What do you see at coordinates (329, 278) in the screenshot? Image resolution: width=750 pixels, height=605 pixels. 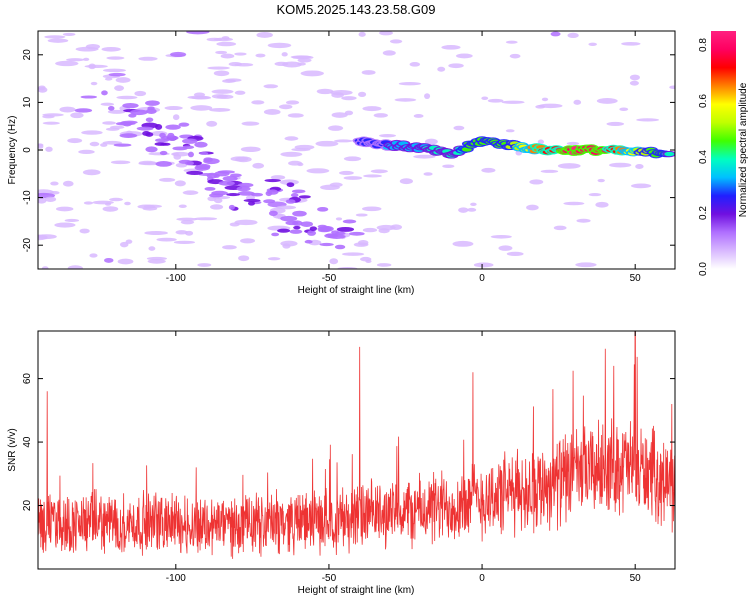 I see `spectrogram-xtick-label: -50` at bounding box center [329, 278].